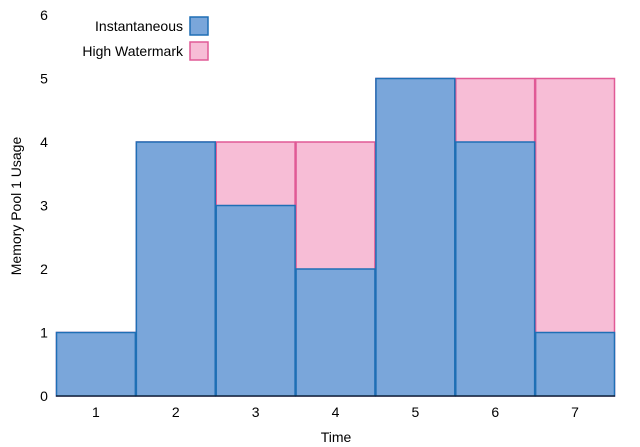  What do you see at coordinates (16, 206) in the screenshot?
I see `y-axis-title: Memory Pool 1 Usage` at bounding box center [16, 206].